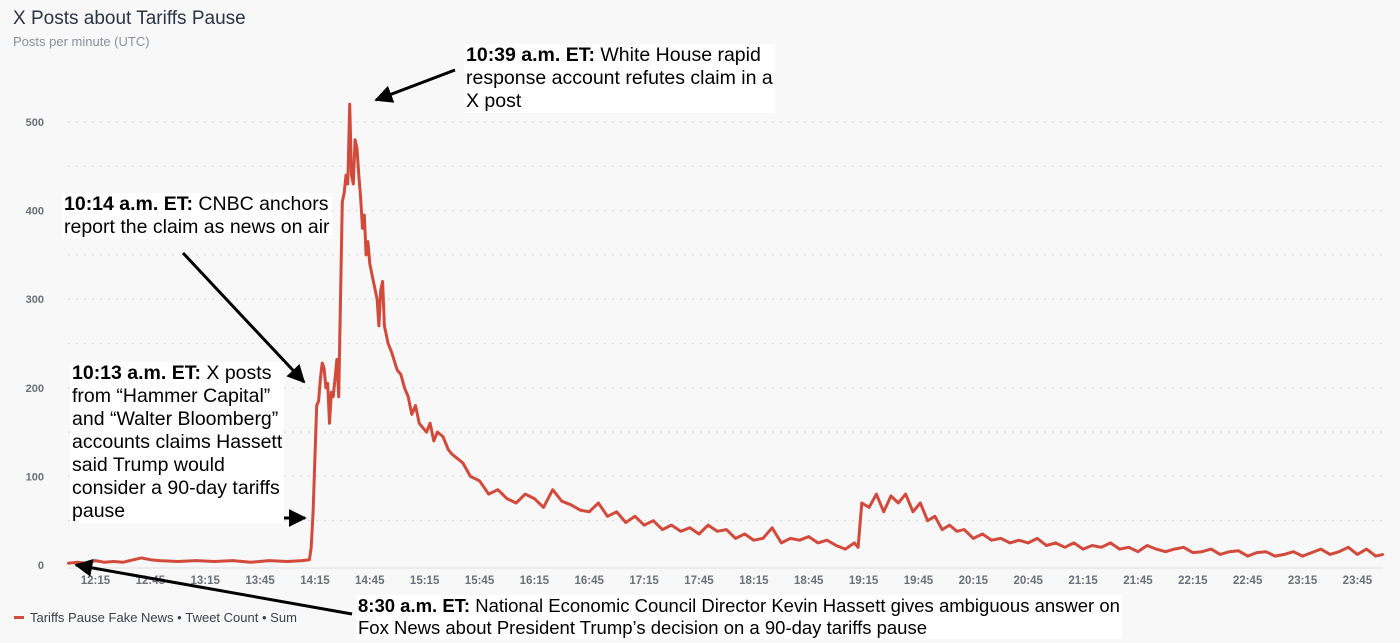  What do you see at coordinates (535, 581) in the screenshot?
I see `x-tick-label: 16:15` at bounding box center [535, 581].